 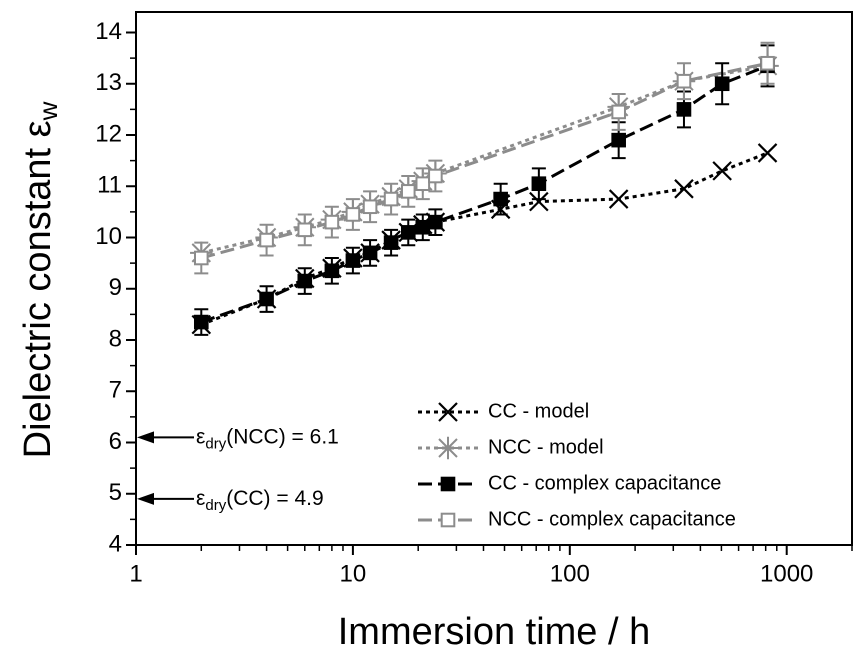 I want to click on marker-asterisk, so click(x=448, y=448).